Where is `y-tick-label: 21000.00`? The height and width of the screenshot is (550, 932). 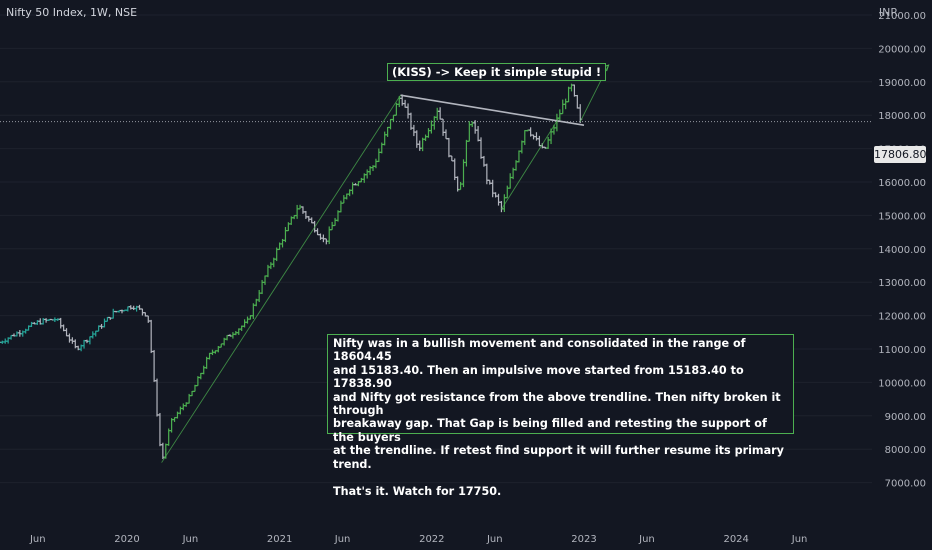
y-tick-label: 21000.00 is located at coordinates (902, 16).